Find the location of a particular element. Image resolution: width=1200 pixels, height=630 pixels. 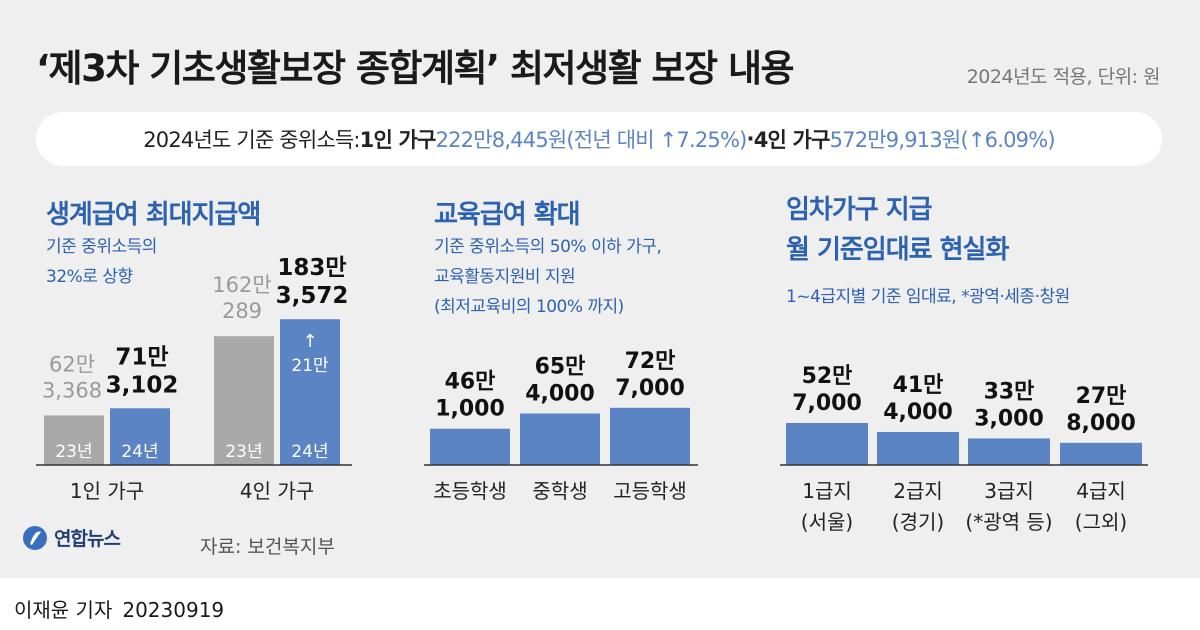

education-sub-line2: 교육활동지원비 지원 is located at coordinates (505, 277).